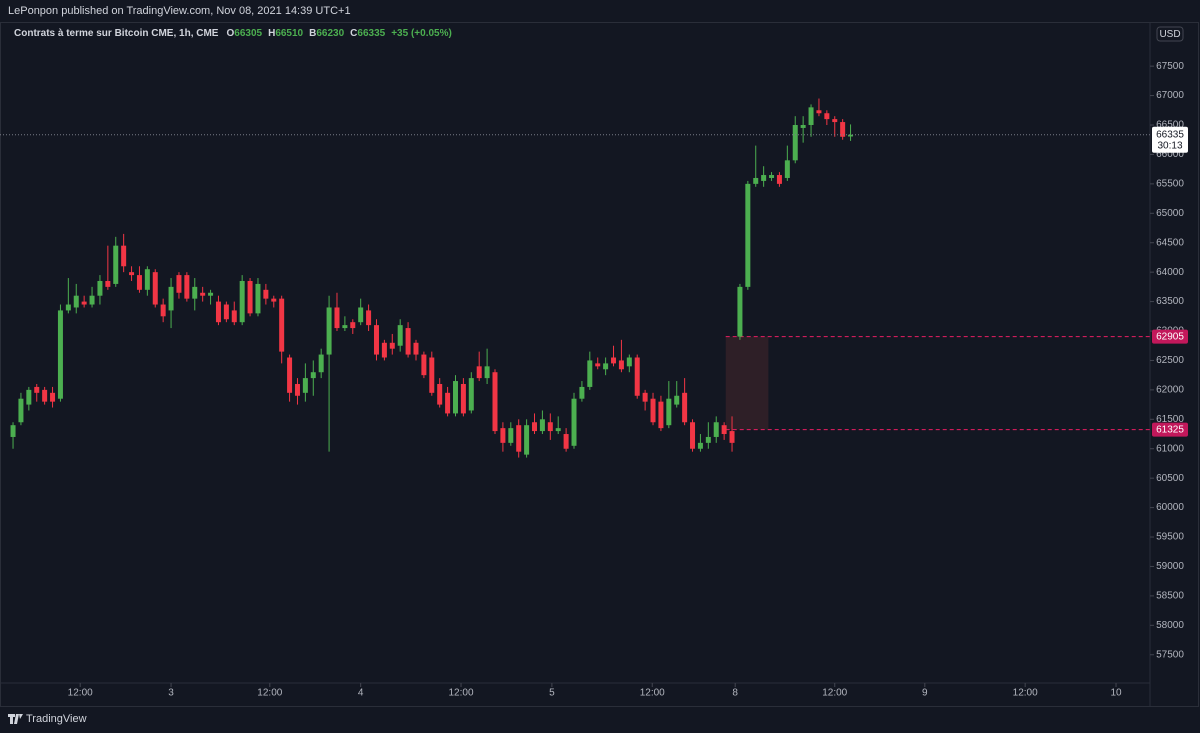 The width and height of the screenshot is (1200, 733). I want to click on y-tick-label: 58500, so click(1170, 596).